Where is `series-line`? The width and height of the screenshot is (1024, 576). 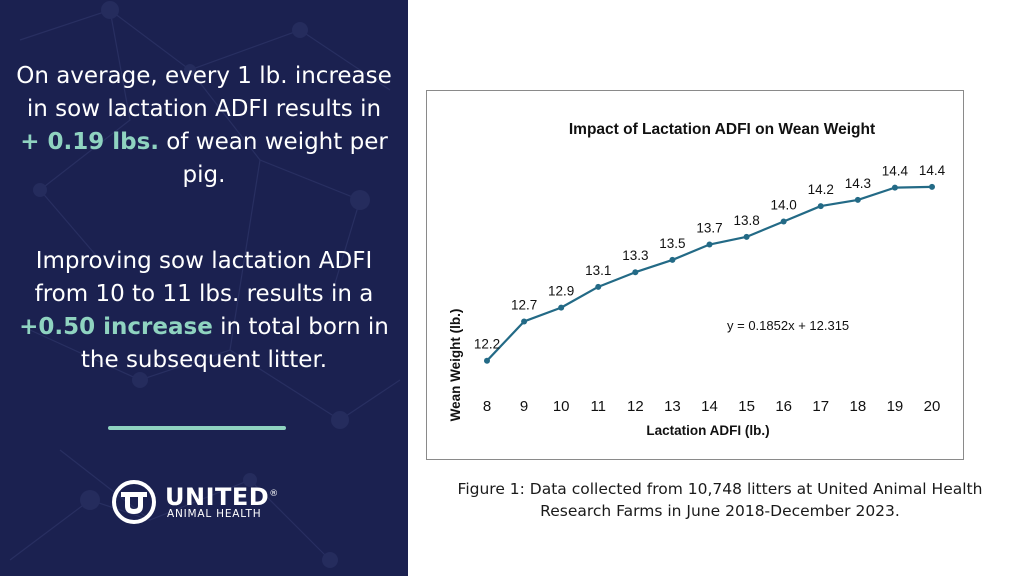 series-line is located at coordinates (709, 273).